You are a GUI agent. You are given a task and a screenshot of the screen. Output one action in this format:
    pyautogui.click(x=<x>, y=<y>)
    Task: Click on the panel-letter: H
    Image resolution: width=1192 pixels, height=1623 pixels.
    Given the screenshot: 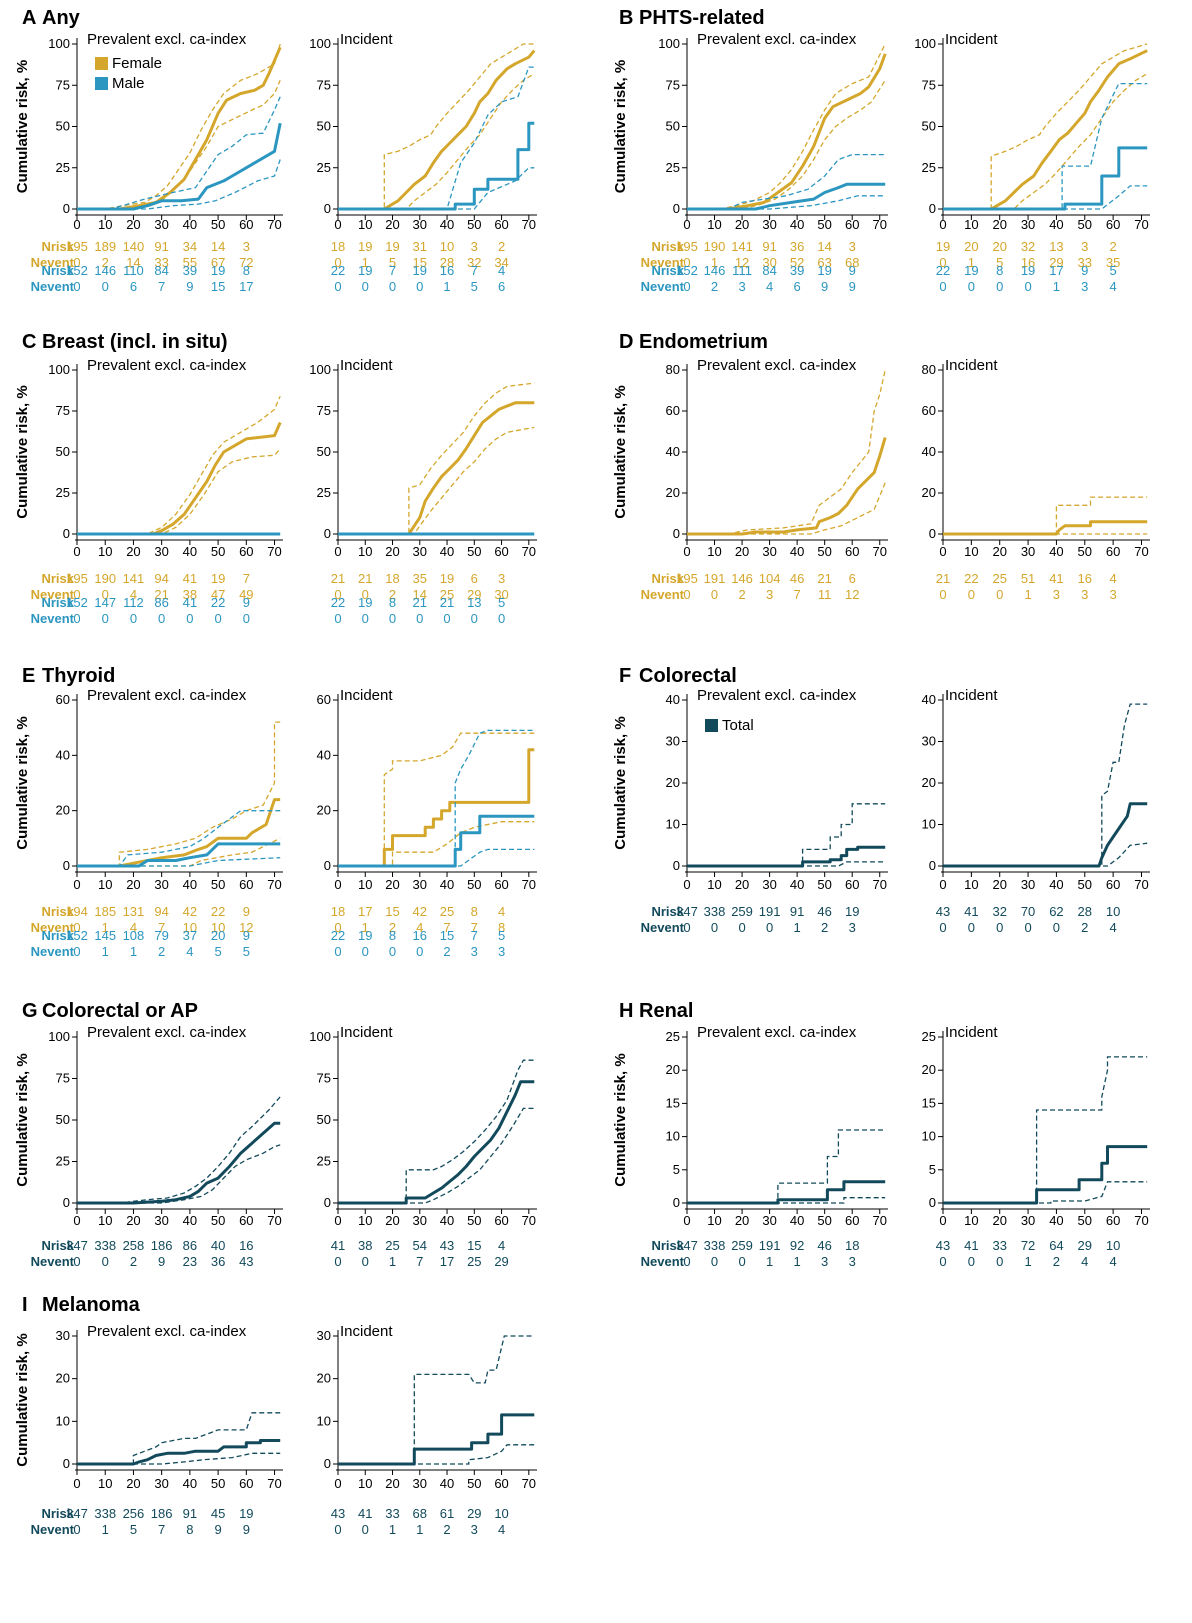 What is the action you would take?
    pyautogui.click(x=626, y=1011)
    